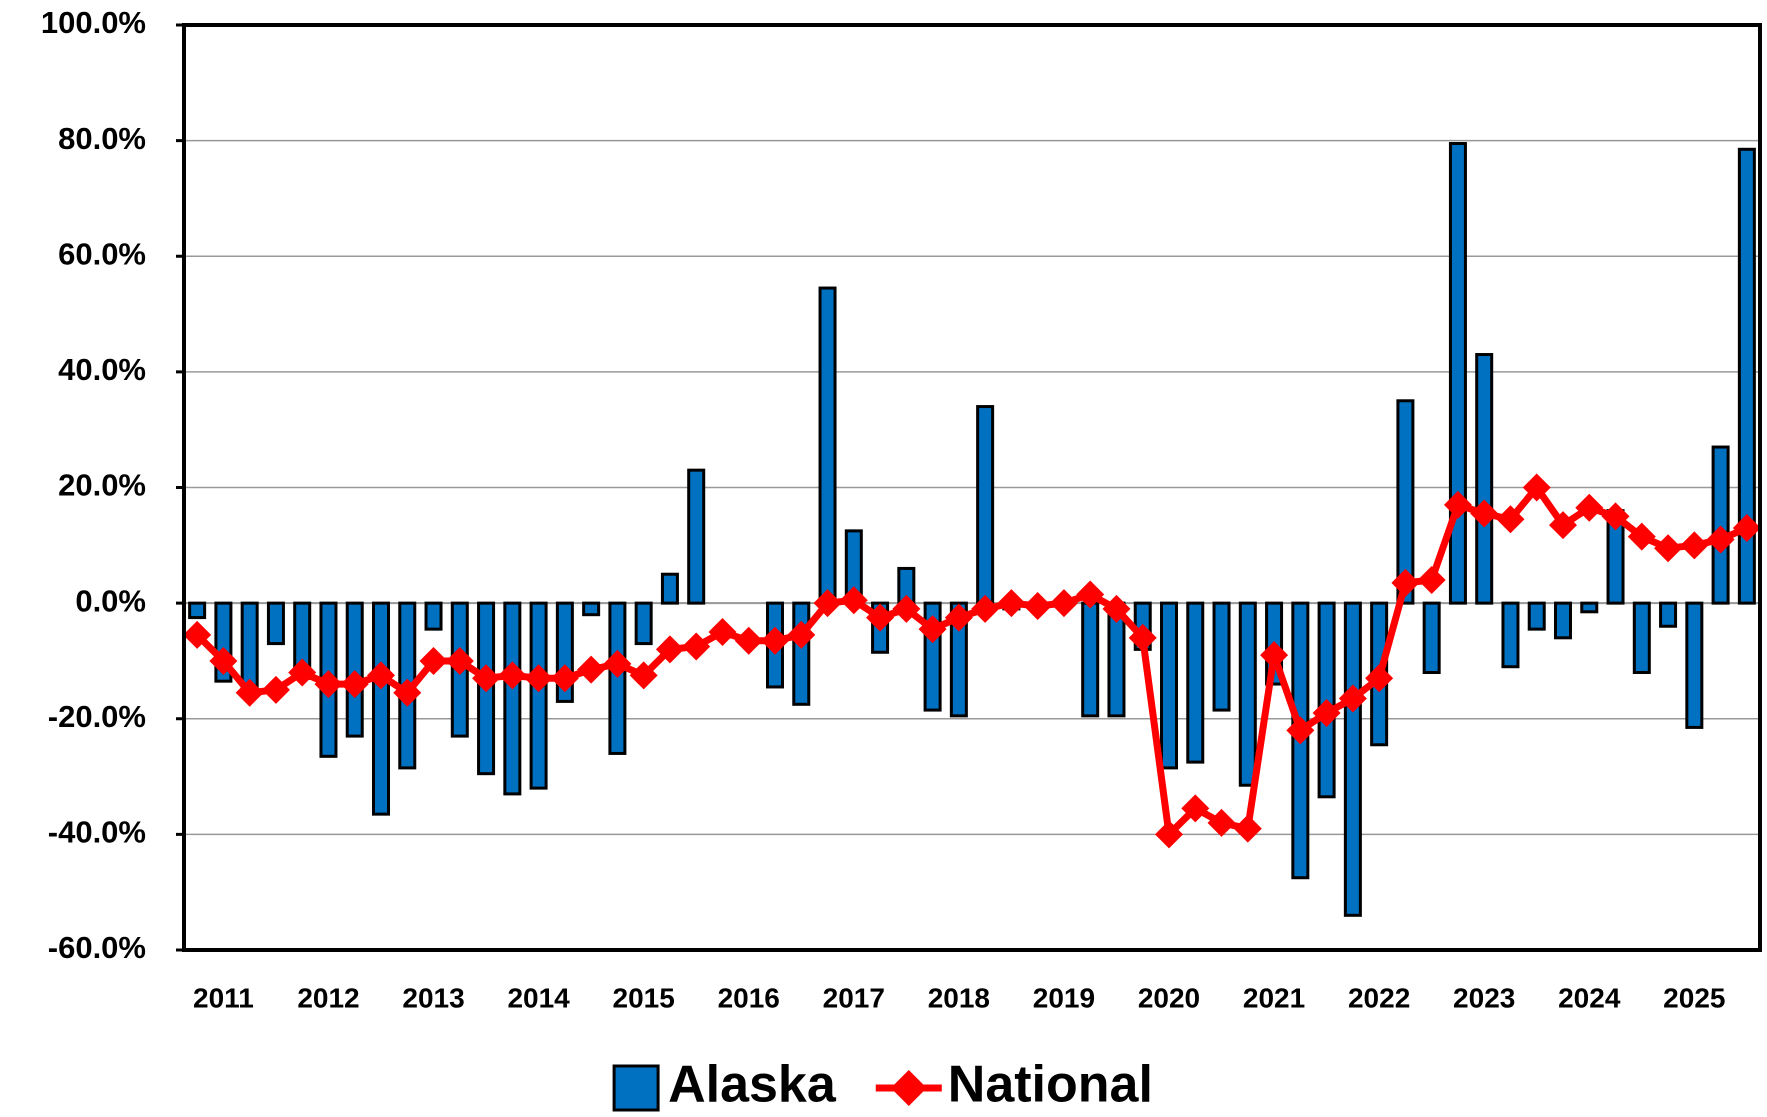  I want to click on y-tick-label: -60.0%, so click(97, 947).